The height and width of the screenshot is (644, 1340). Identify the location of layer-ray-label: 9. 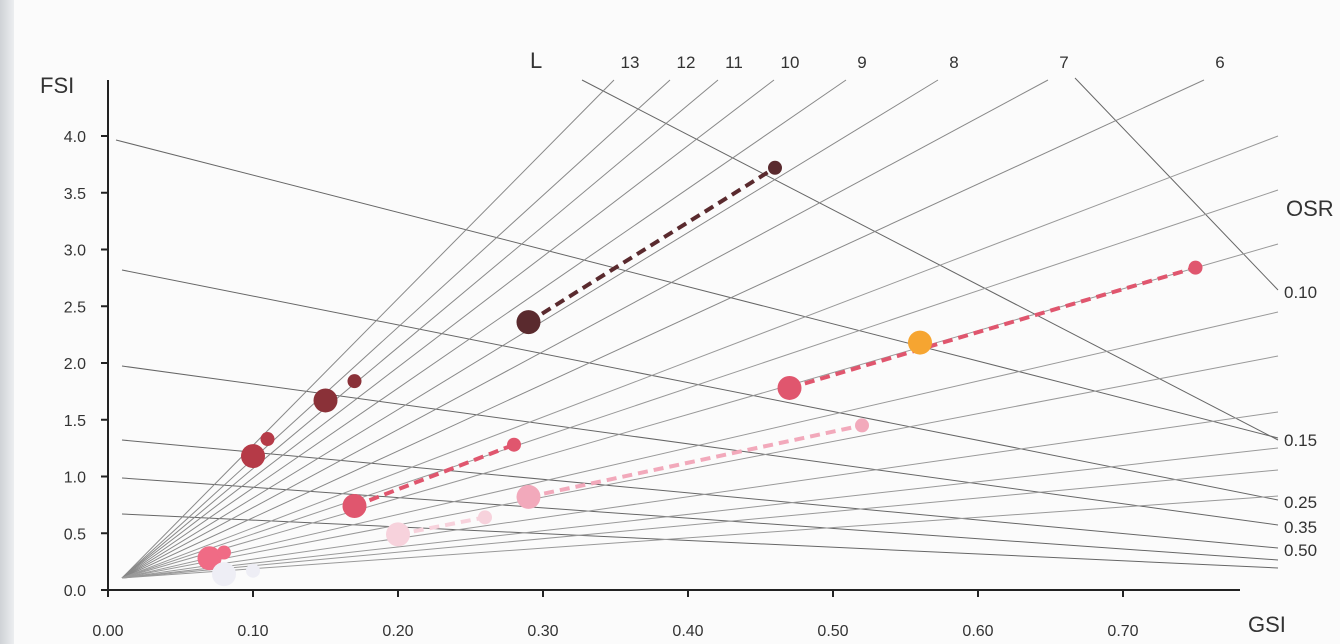
(861, 62).